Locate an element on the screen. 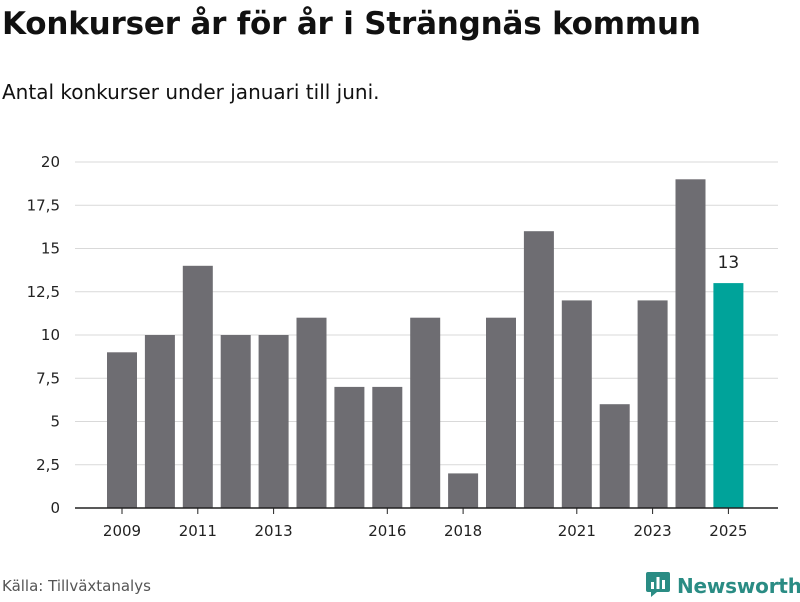  source-note: Källa: Tillväxtanalys is located at coordinates (76, 586).